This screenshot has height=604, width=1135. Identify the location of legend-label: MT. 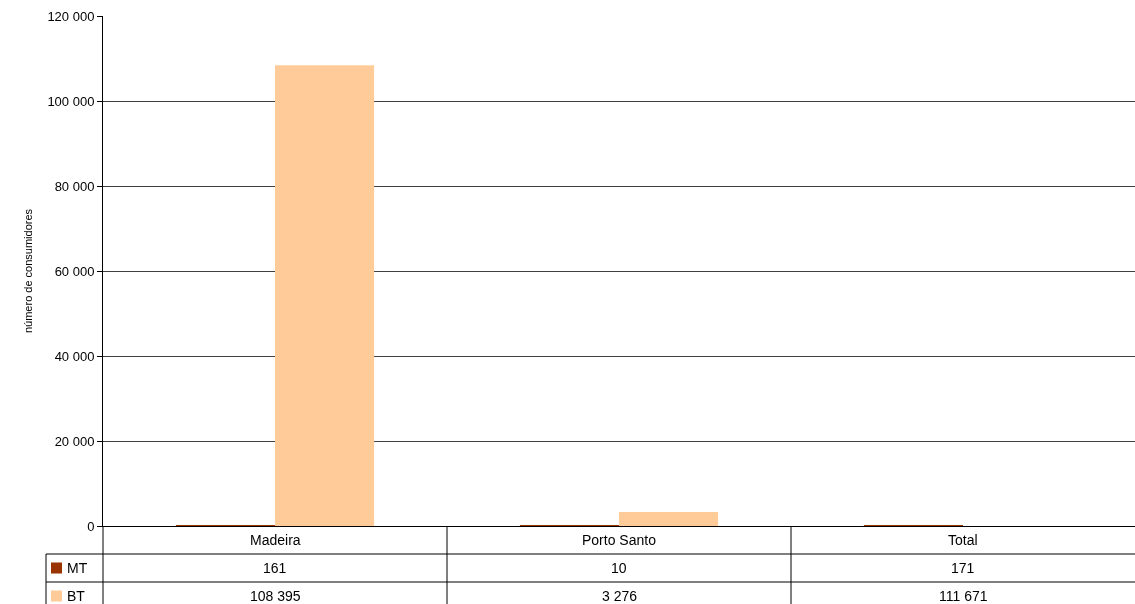
(77, 568).